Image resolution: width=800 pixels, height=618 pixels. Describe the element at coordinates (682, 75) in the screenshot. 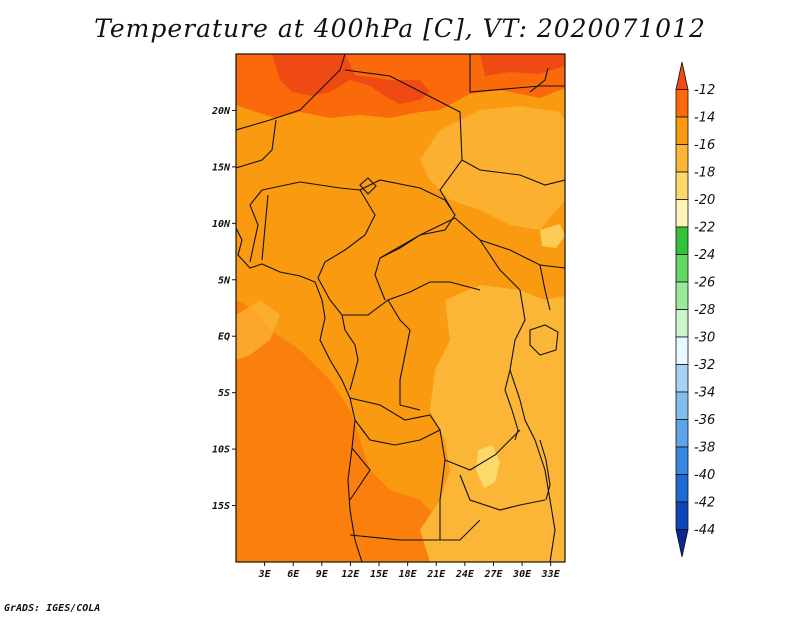

I see `colorbar-top-triangle` at that location.